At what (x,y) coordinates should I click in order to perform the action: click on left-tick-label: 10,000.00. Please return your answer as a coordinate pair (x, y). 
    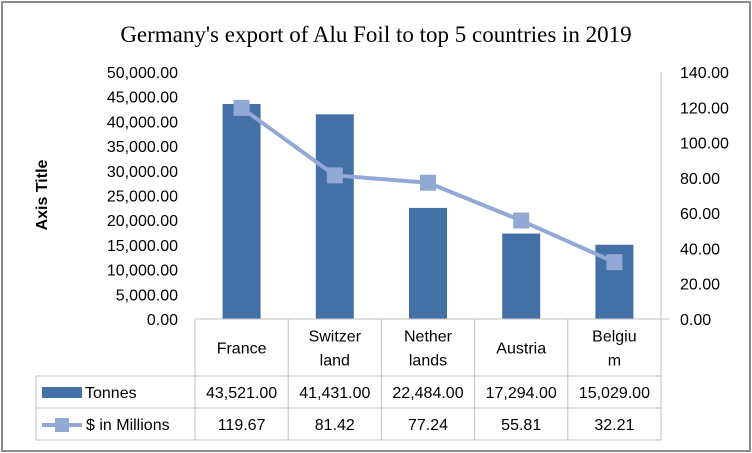
    Looking at the image, I should click on (142, 271).